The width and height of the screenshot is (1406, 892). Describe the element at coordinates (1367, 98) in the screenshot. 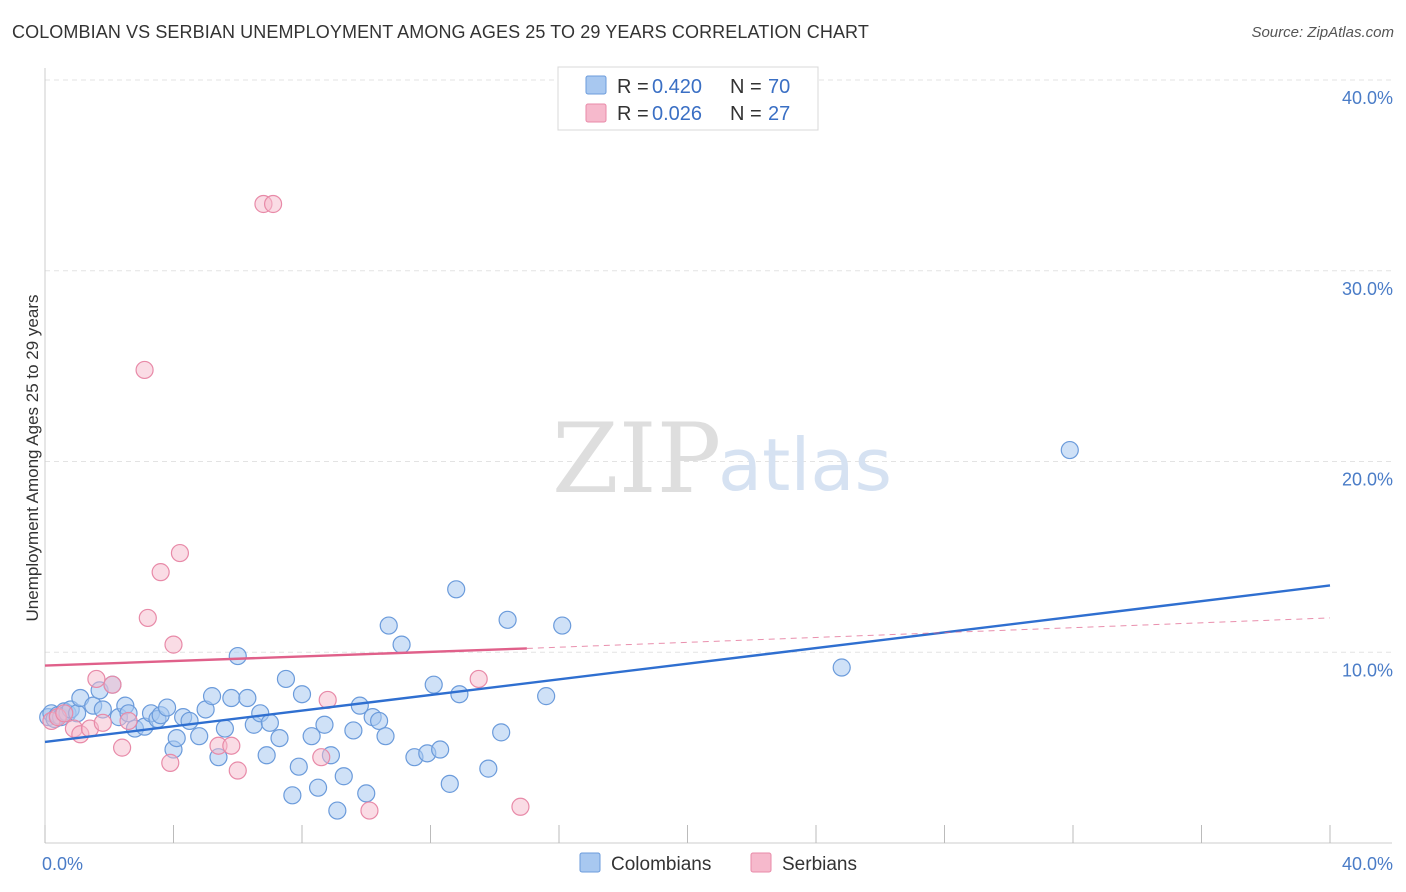

I see `y-tick-label: 40.0%` at that location.